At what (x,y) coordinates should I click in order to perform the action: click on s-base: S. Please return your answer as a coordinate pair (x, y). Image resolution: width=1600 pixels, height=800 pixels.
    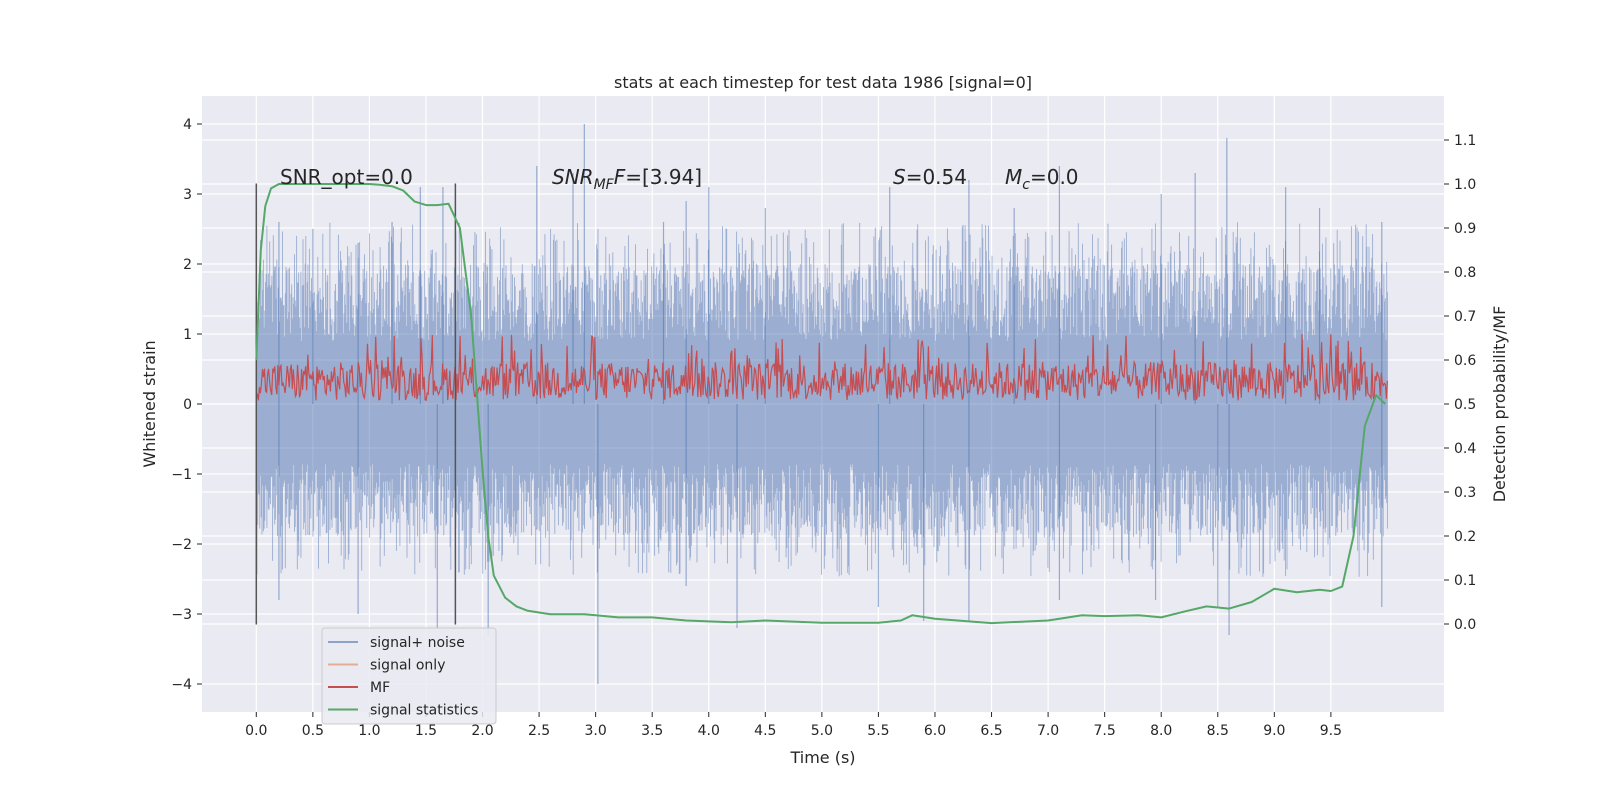
    Looking at the image, I should click on (899, 177).